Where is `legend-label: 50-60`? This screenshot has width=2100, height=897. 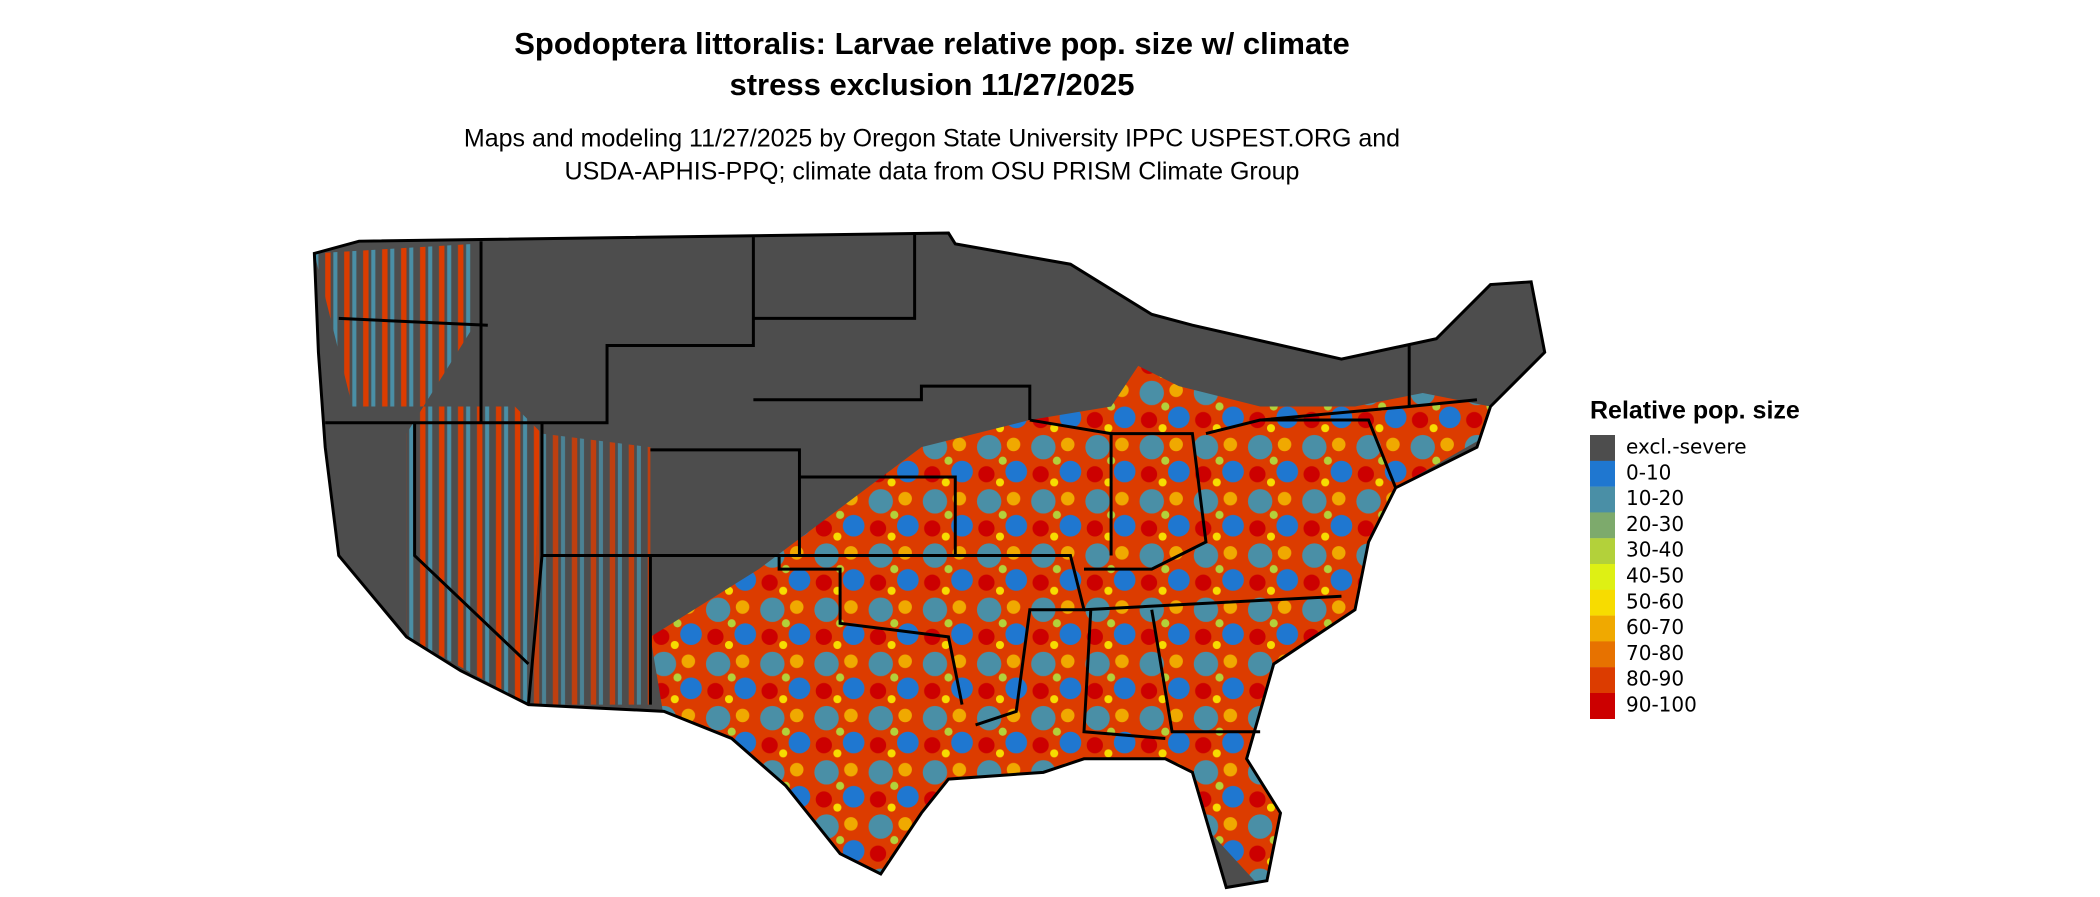
legend-label: 50-60 is located at coordinates (1655, 601).